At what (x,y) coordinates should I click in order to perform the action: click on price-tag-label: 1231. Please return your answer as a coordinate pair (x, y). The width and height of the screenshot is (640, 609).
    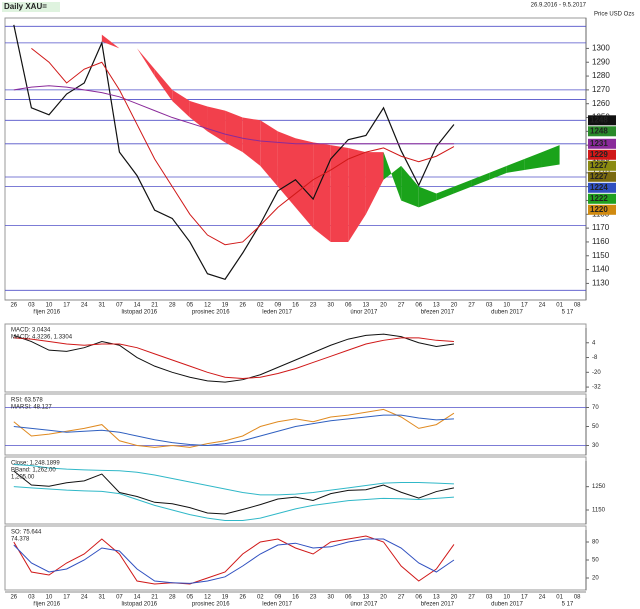
    Looking at the image, I should click on (599, 143).